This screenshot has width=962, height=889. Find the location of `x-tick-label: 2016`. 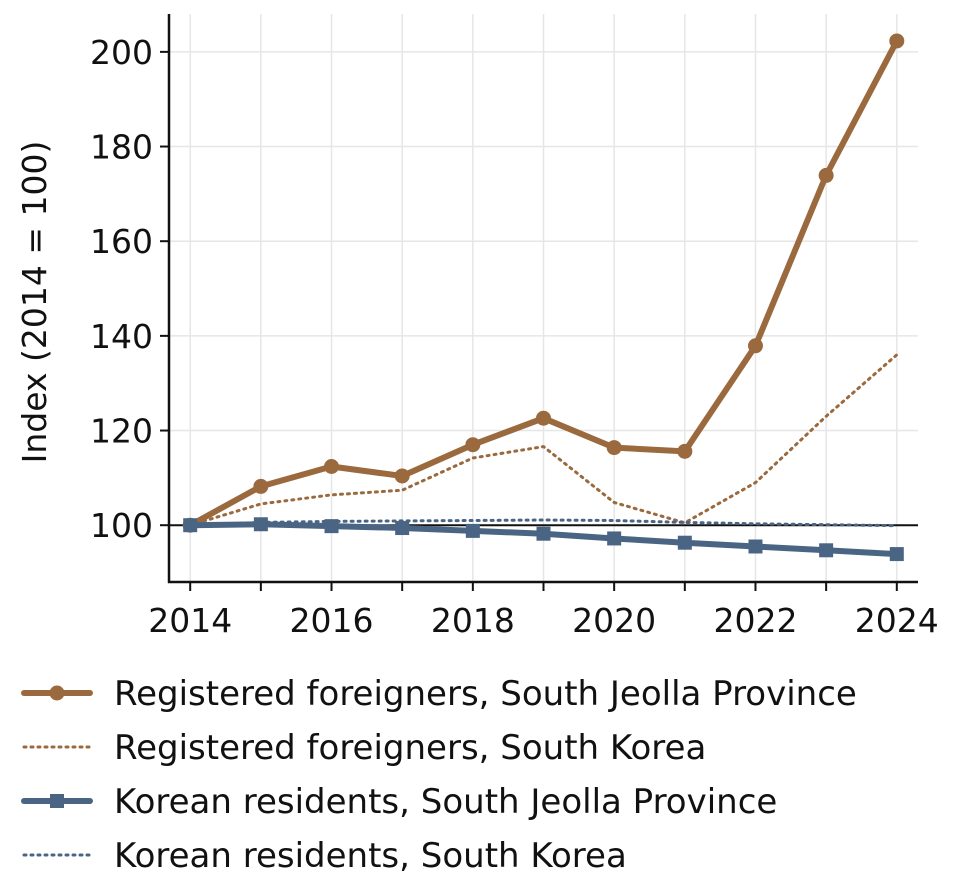

x-tick-label: 2016 is located at coordinates (332, 620).